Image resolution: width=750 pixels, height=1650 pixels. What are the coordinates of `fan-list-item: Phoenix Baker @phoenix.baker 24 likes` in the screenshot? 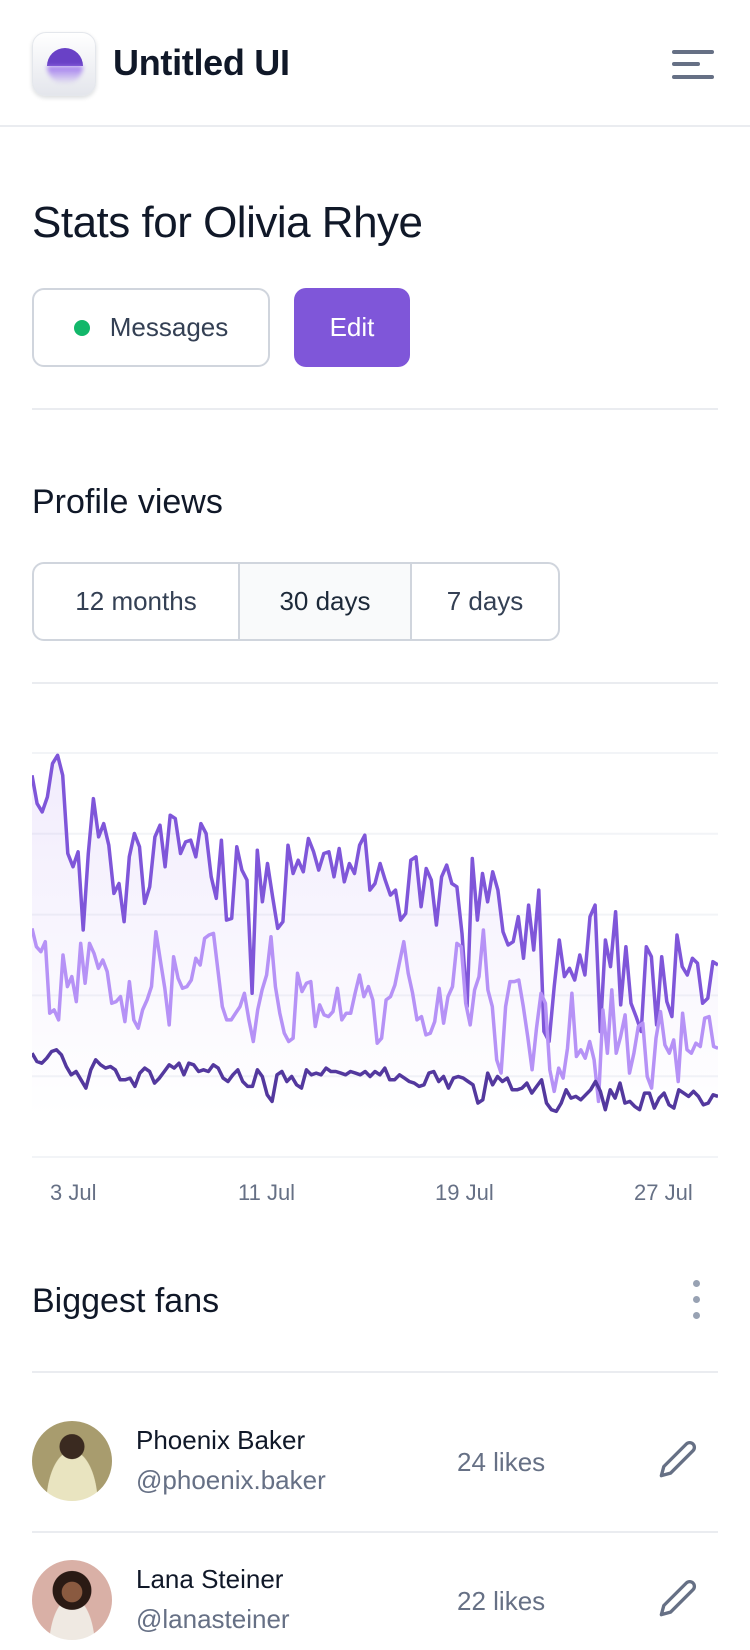 It's located at (375, 1466).